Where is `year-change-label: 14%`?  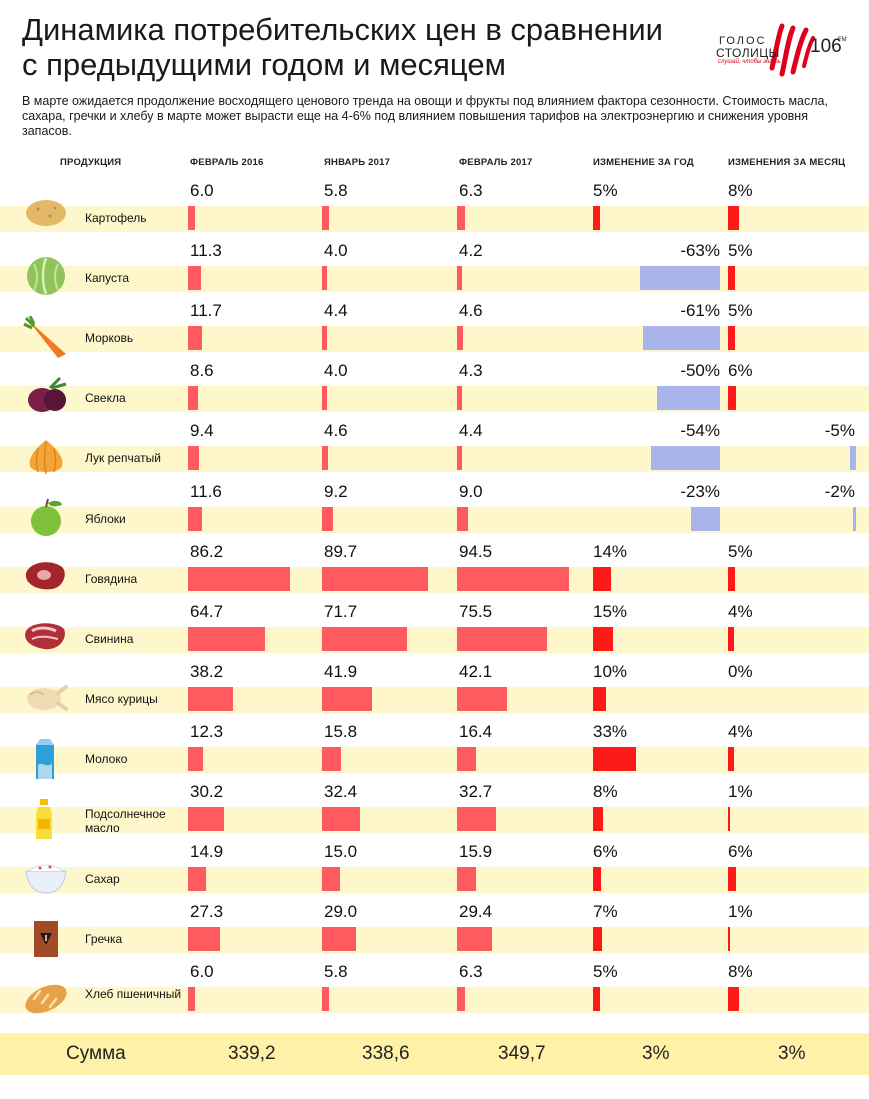
year-change-label: 14% is located at coordinates (610, 551).